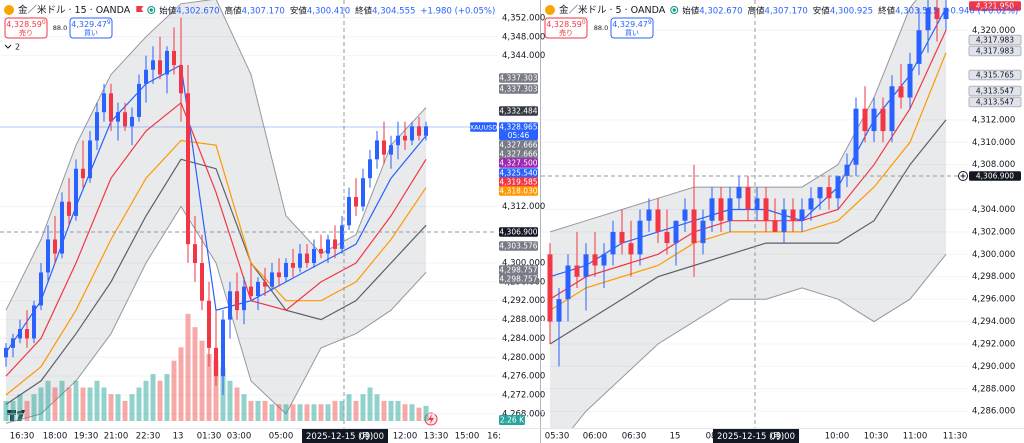 The height and width of the screenshot is (443, 1024). I want to click on symbol-title: 金／米ドル · 15 · OANDA, so click(74, 10).